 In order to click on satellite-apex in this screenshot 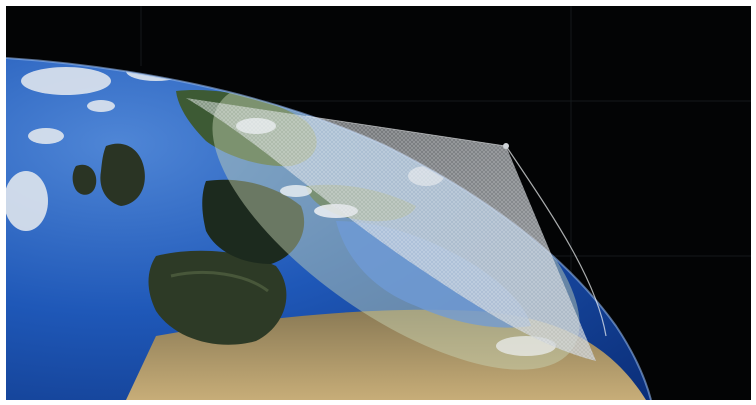, I will do `click(506, 146)`.